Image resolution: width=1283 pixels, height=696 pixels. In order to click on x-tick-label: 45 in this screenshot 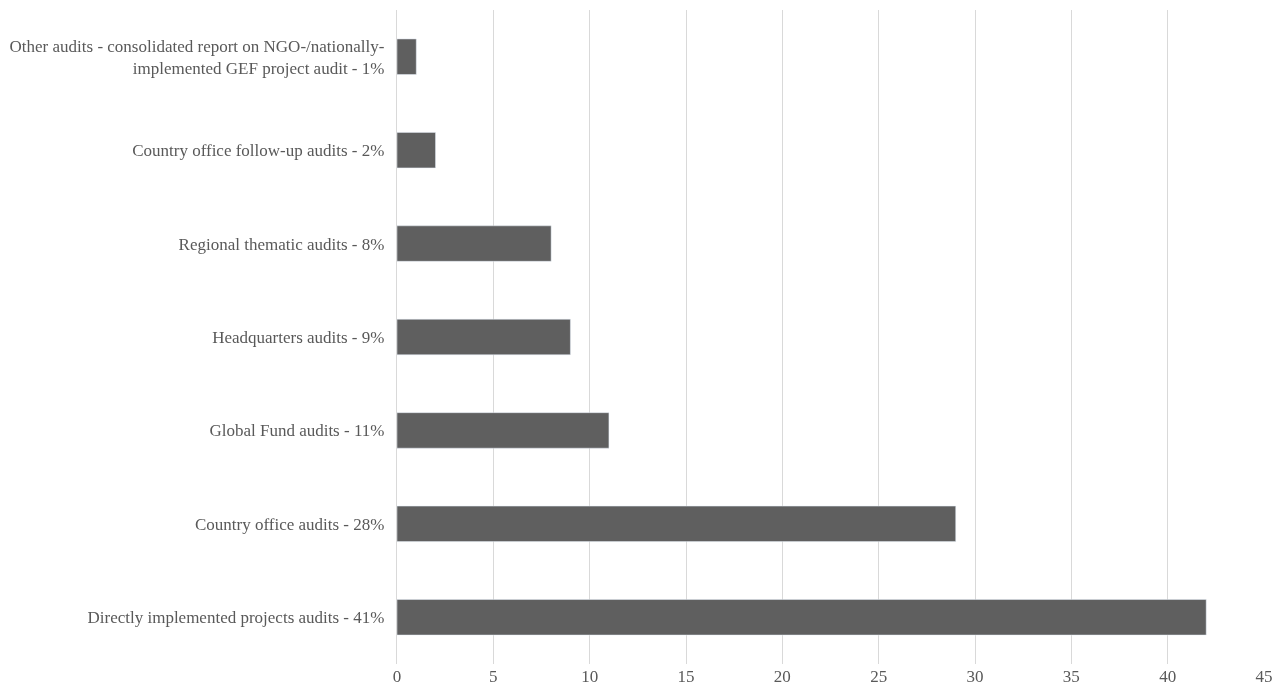, I will do `click(1264, 676)`.